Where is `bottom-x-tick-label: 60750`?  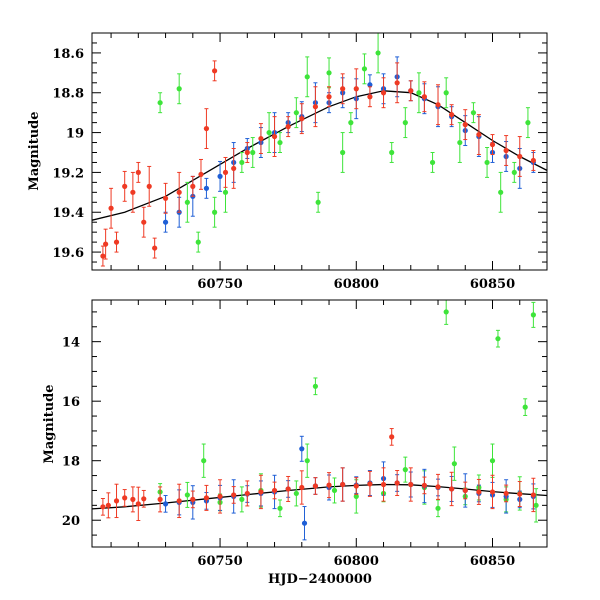 bottom-x-tick-label: 60750 is located at coordinates (219, 561).